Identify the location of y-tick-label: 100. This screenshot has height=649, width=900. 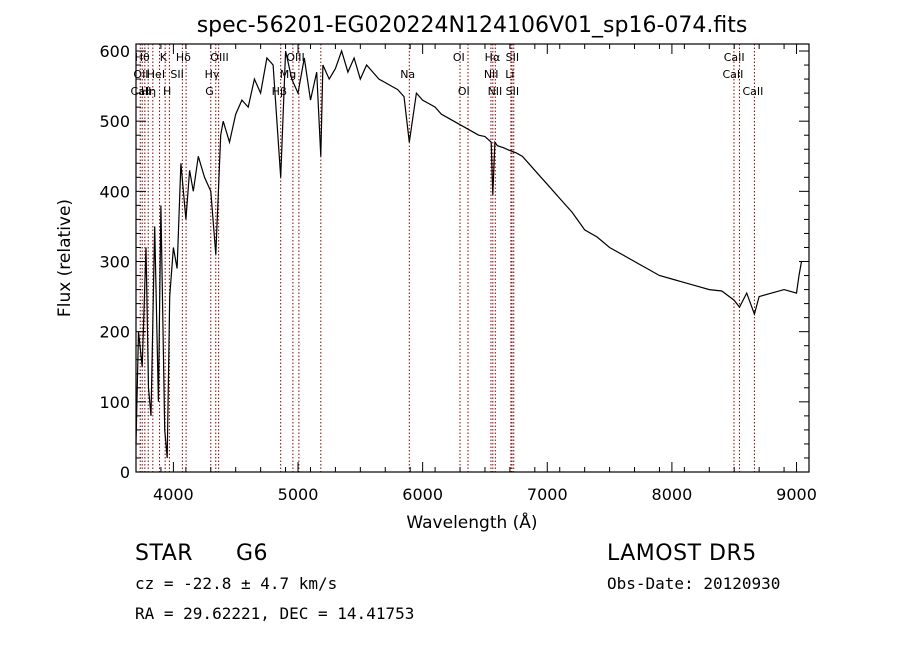
(114, 402).